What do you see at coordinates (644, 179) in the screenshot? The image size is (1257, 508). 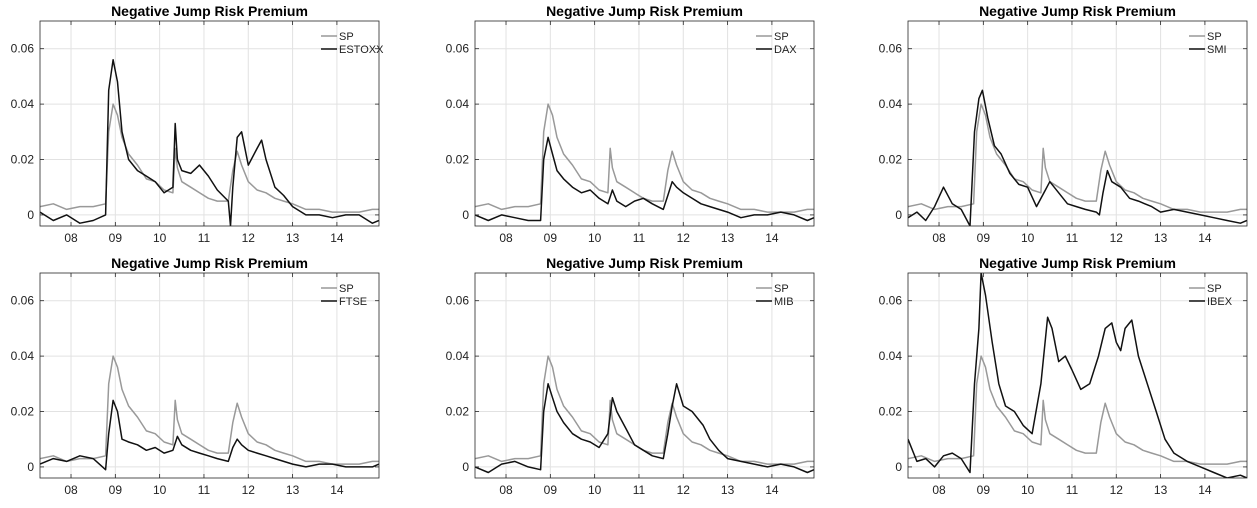 I see `series-line-dax` at bounding box center [644, 179].